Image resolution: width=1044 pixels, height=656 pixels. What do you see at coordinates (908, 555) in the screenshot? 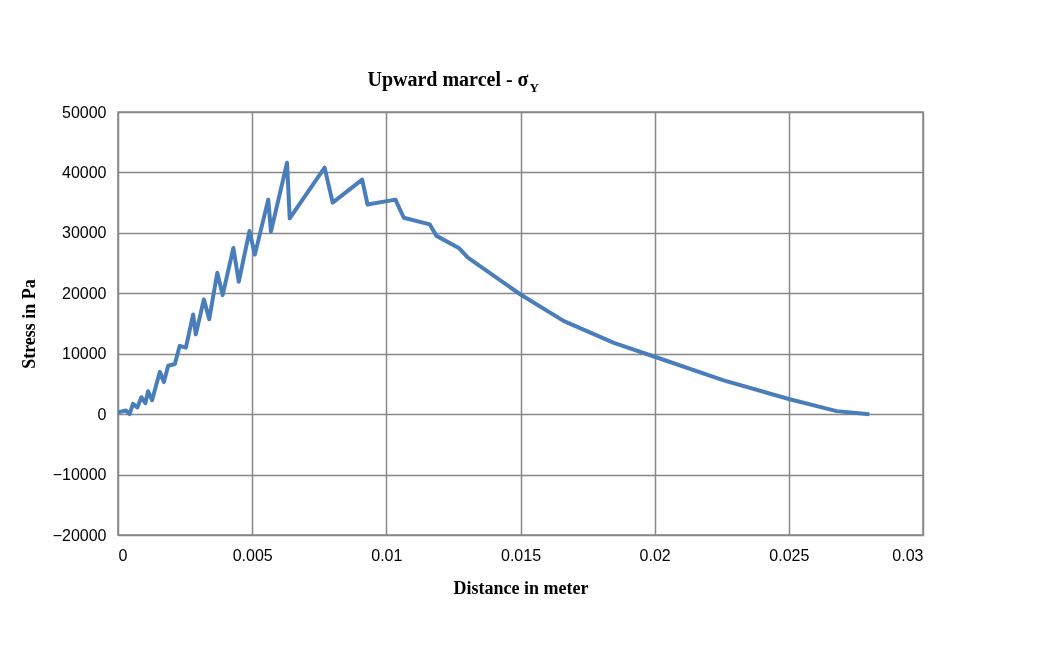
I see `x-tick-label: 0.03` at bounding box center [908, 555].